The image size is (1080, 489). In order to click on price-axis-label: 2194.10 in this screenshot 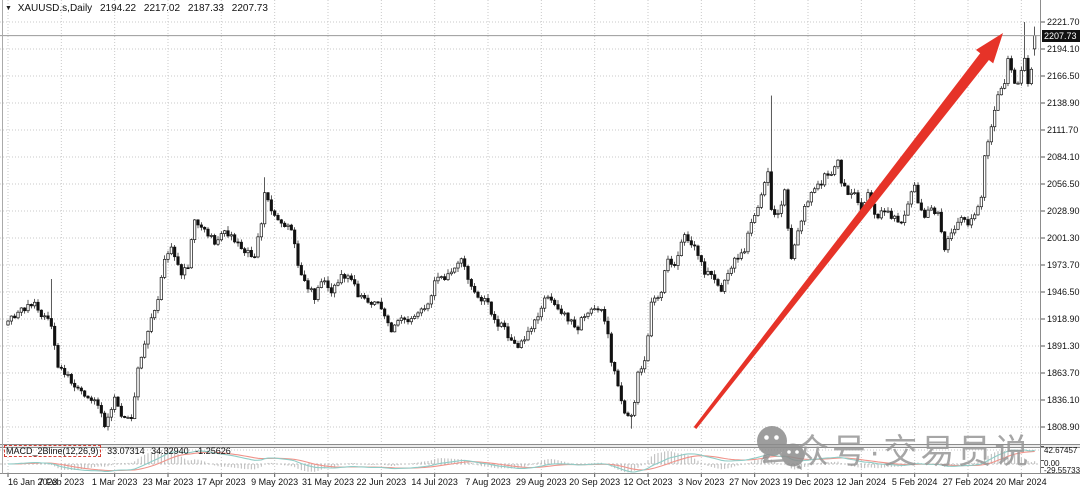, I will do `click(1063, 49)`.